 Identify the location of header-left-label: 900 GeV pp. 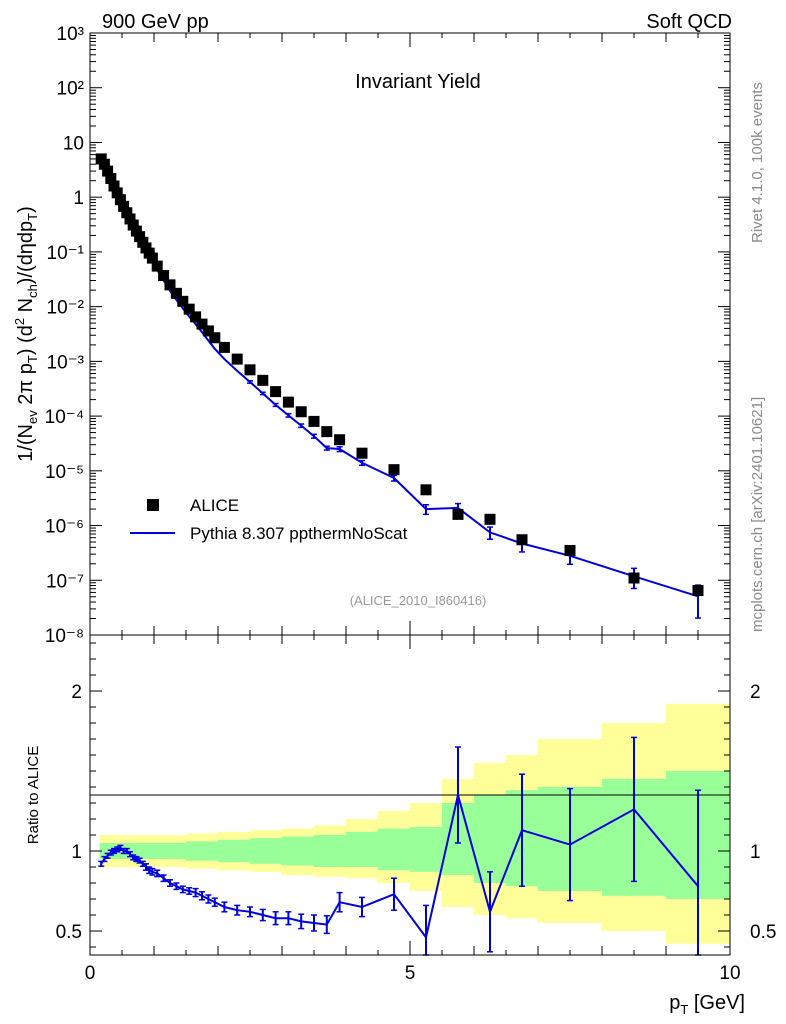
(155, 22).